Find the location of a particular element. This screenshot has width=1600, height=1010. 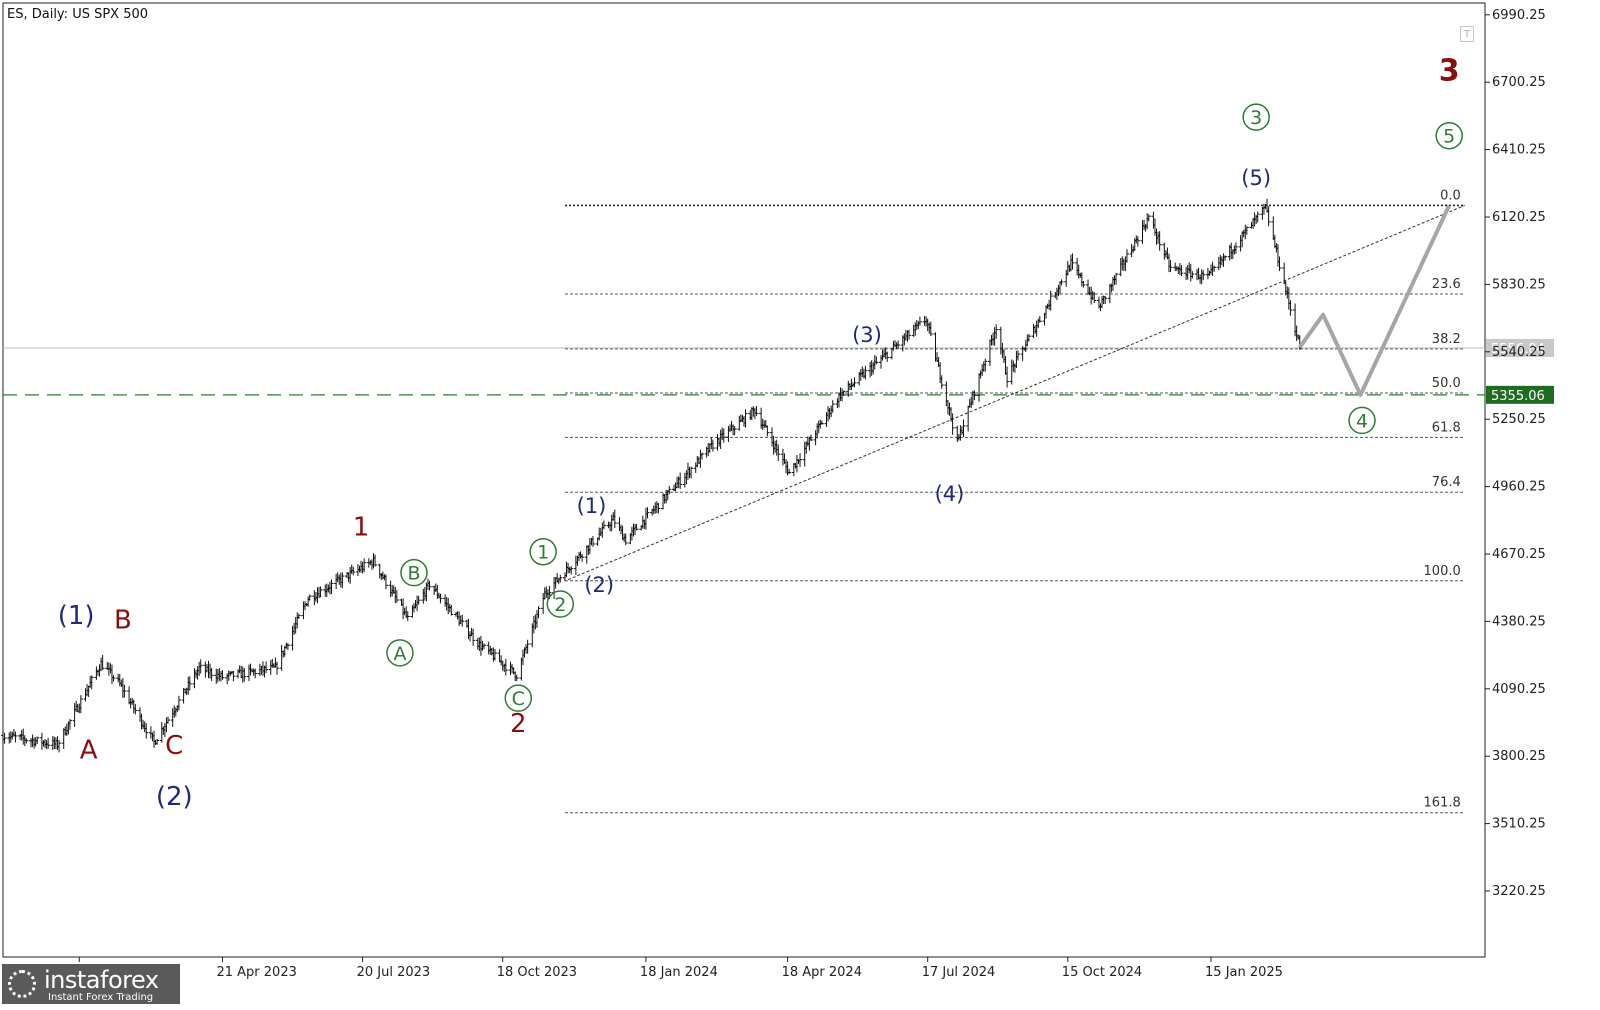

fib-level-label: 38.2 is located at coordinates (1446, 339).